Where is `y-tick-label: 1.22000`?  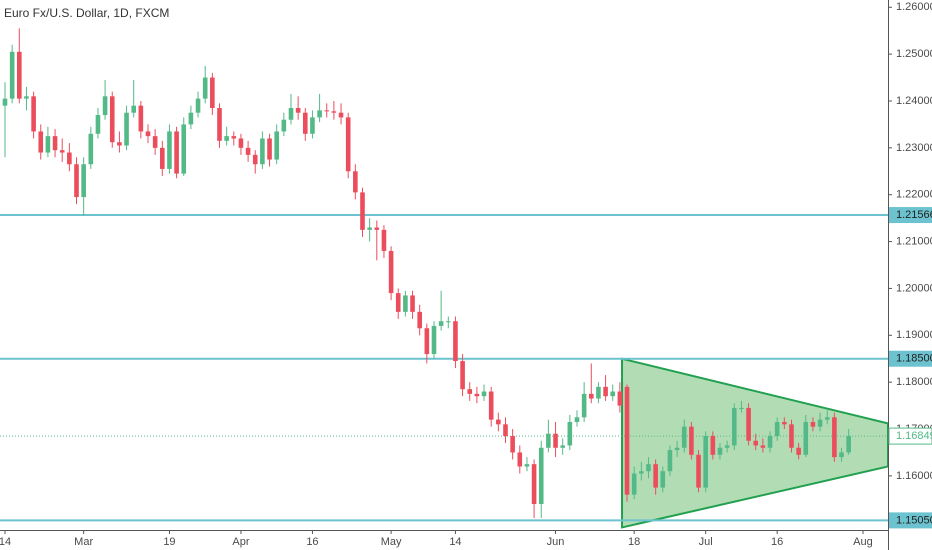 y-tick-label: 1.22000 is located at coordinates (914, 195).